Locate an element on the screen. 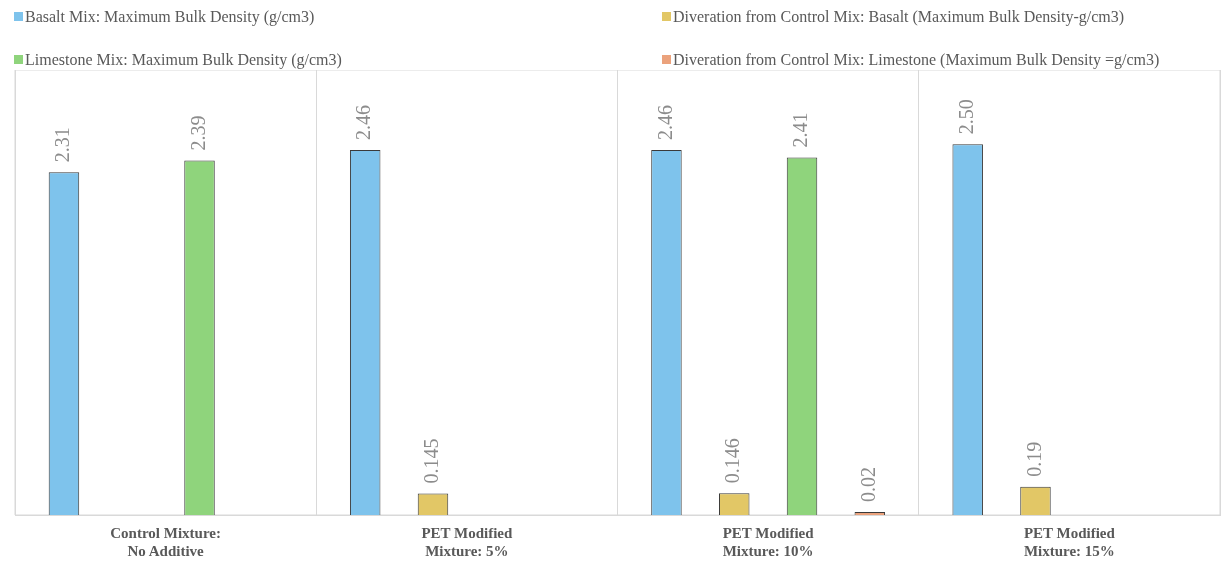  x-tick-label: PET Modified Mixture: 15% is located at coordinates (1069, 541).